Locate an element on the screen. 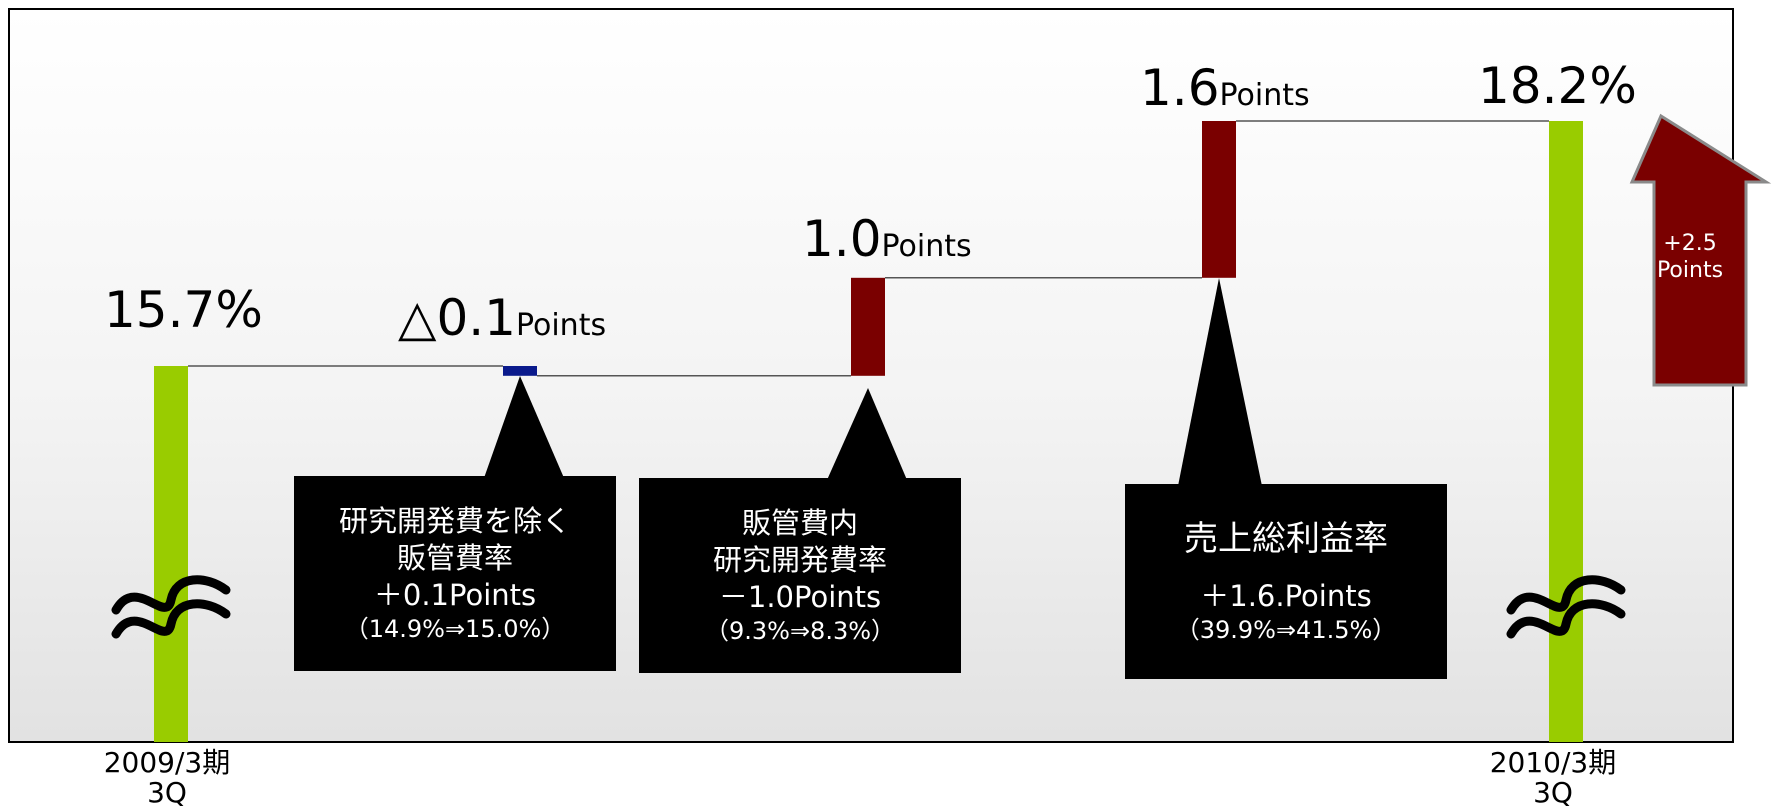 This screenshot has width=1772, height=809. callout-gross-margin: 売上総利益率 ＋1.6.Points （39.9%⇒41.5%） is located at coordinates (1286, 581).